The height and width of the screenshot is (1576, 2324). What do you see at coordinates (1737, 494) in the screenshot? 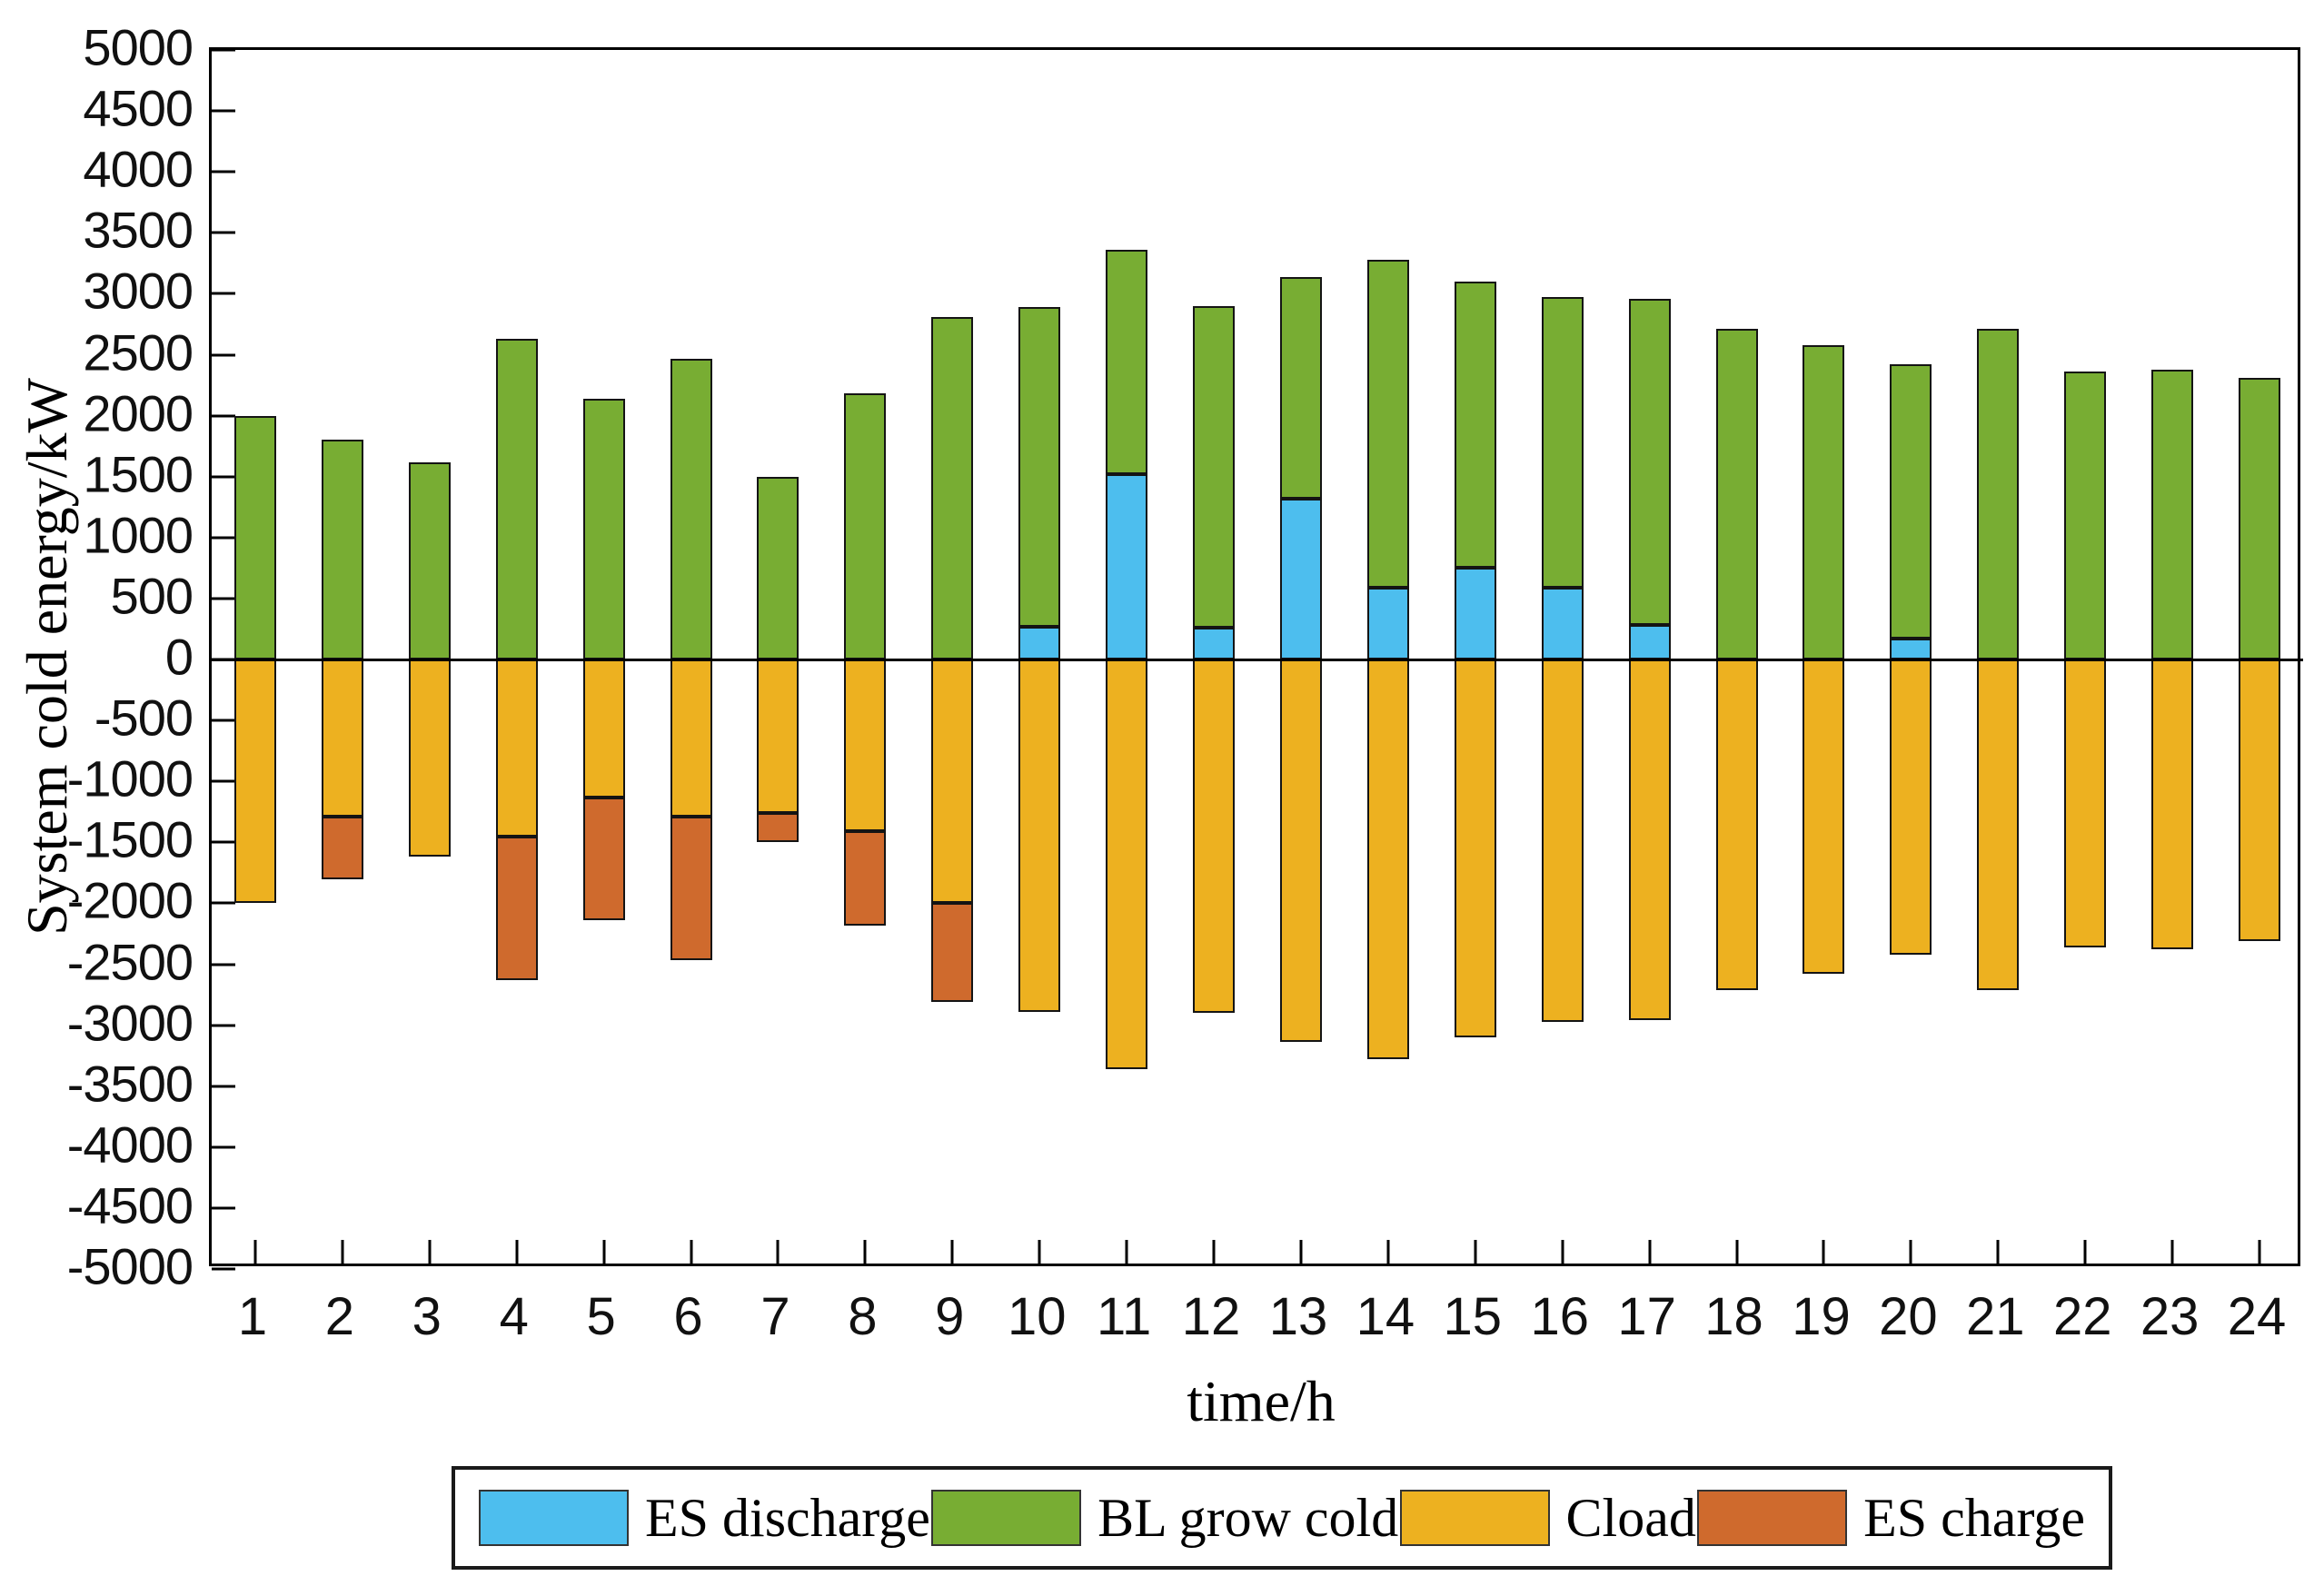
I see `bar-hour18-bl-grow-cold` at bounding box center [1737, 494].